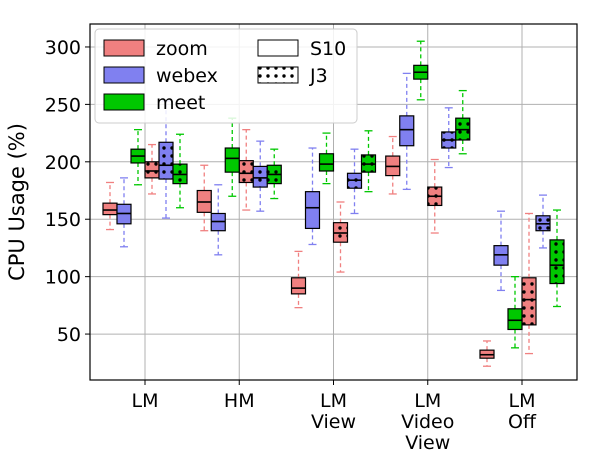 This screenshot has width=598, height=459. Describe the element at coordinates (187, 76) in the screenshot. I see `legend-label-webex: webex` at that location.